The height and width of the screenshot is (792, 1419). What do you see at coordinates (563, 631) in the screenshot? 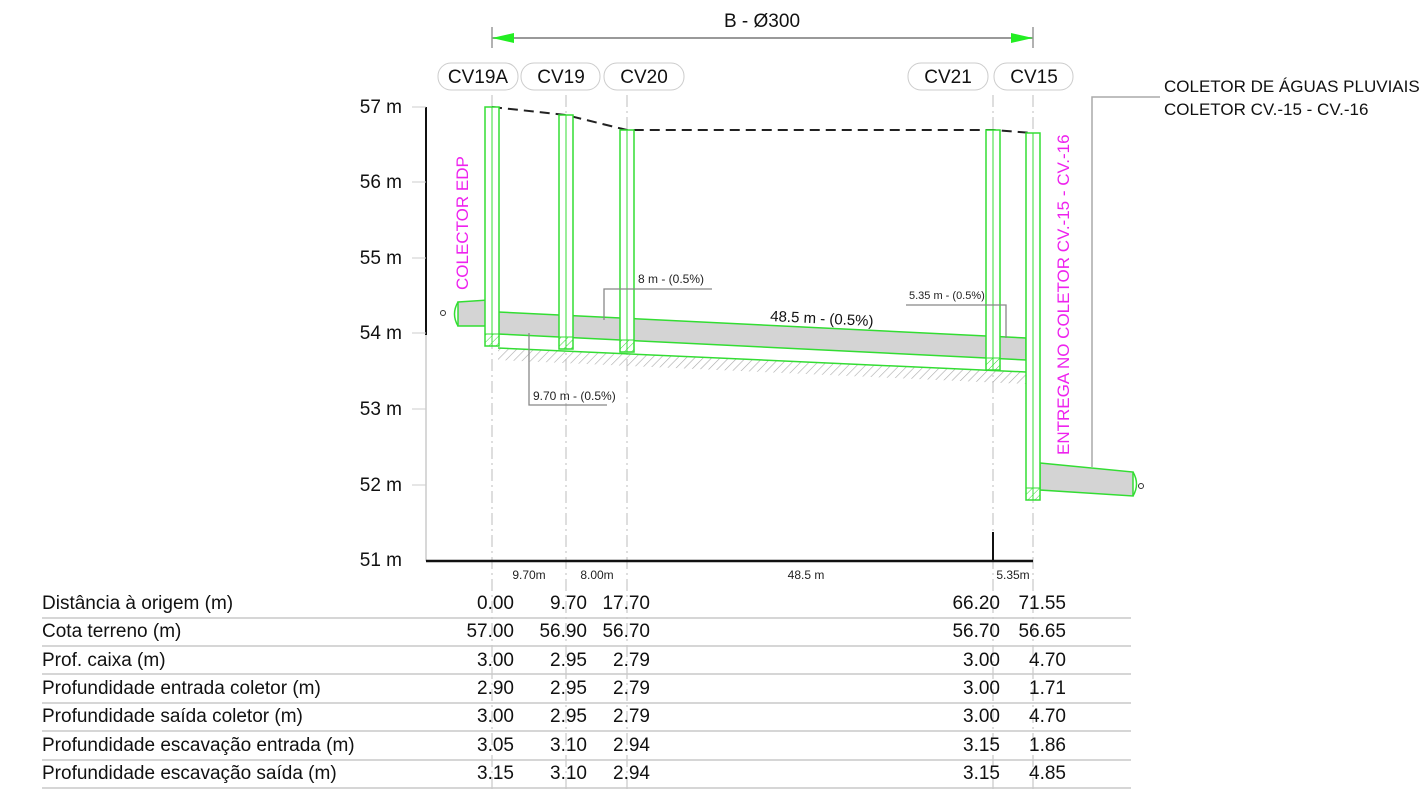
I see `table-cell: 56.90` at bounding box center [563, 631].